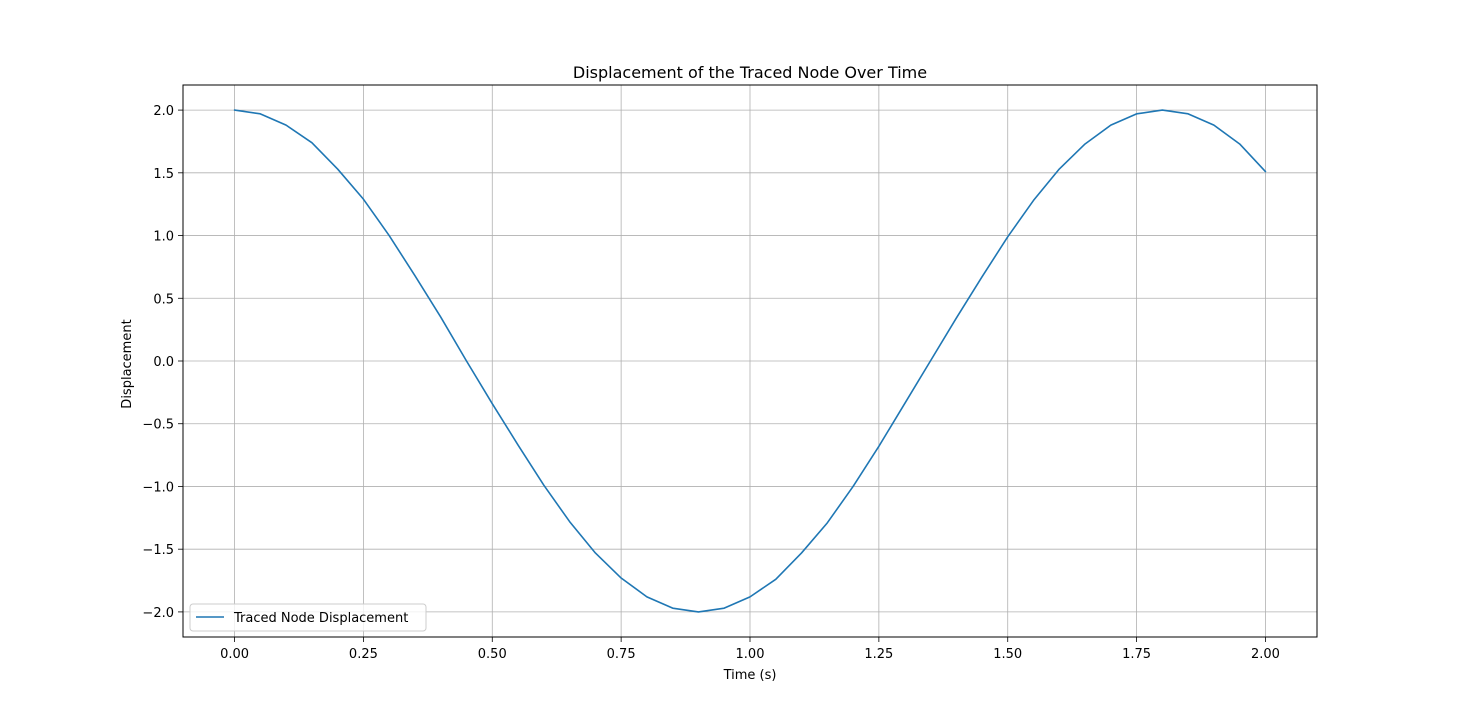 Image resolution: width=1462 pixels, height=716 pixels. What do you see at coordinates (363, 654) in the screenshot?
I see `x-tick-label: 0.25` at bounding box center [363, 654].